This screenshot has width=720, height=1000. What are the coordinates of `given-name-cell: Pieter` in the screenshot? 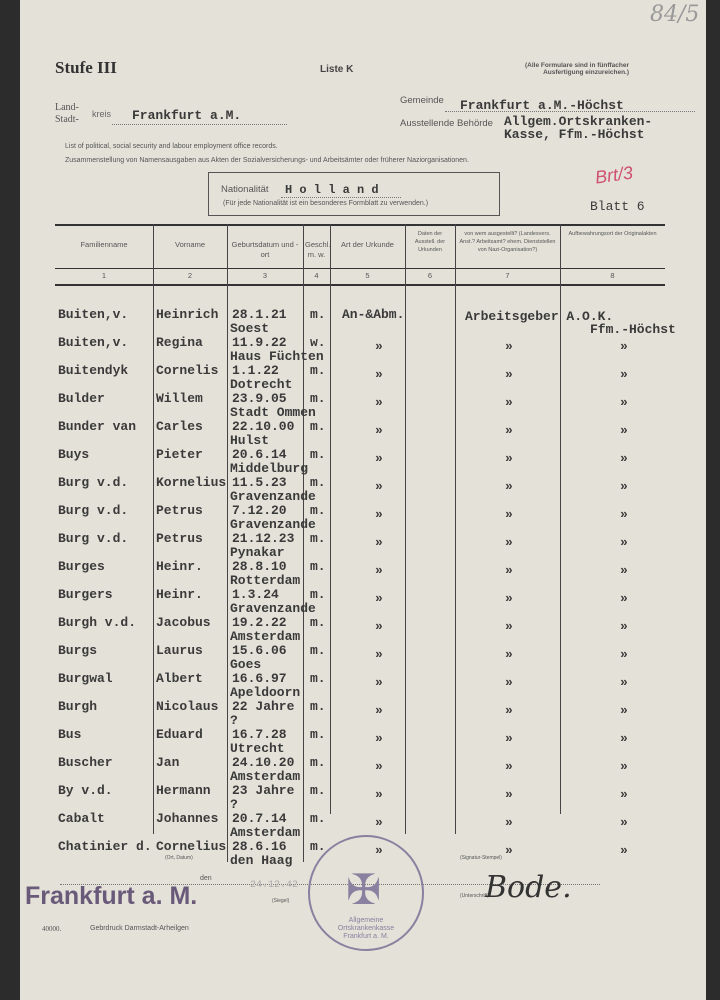 It's located at (179, 454).